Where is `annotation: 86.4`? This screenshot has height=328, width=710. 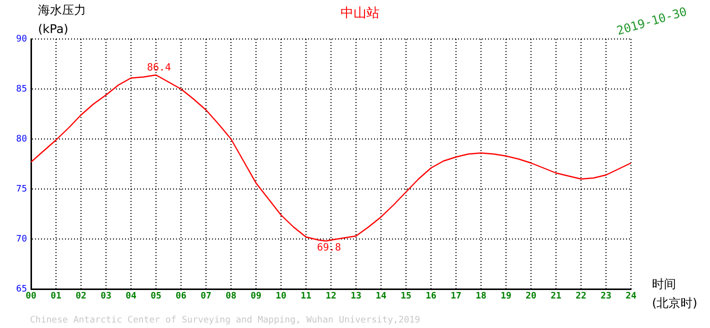
annotation: 86.4 is located at coordinates (159, 68).